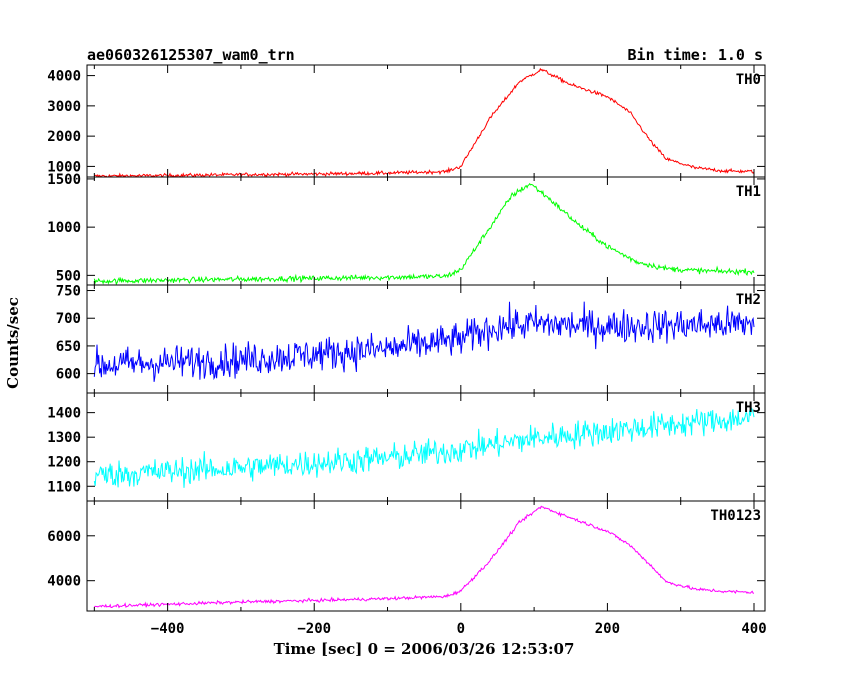  What do you see at coordinates (68, 375) in the screenshot?
I see `y-tick-label: 600` at bounding box center [68, 375].